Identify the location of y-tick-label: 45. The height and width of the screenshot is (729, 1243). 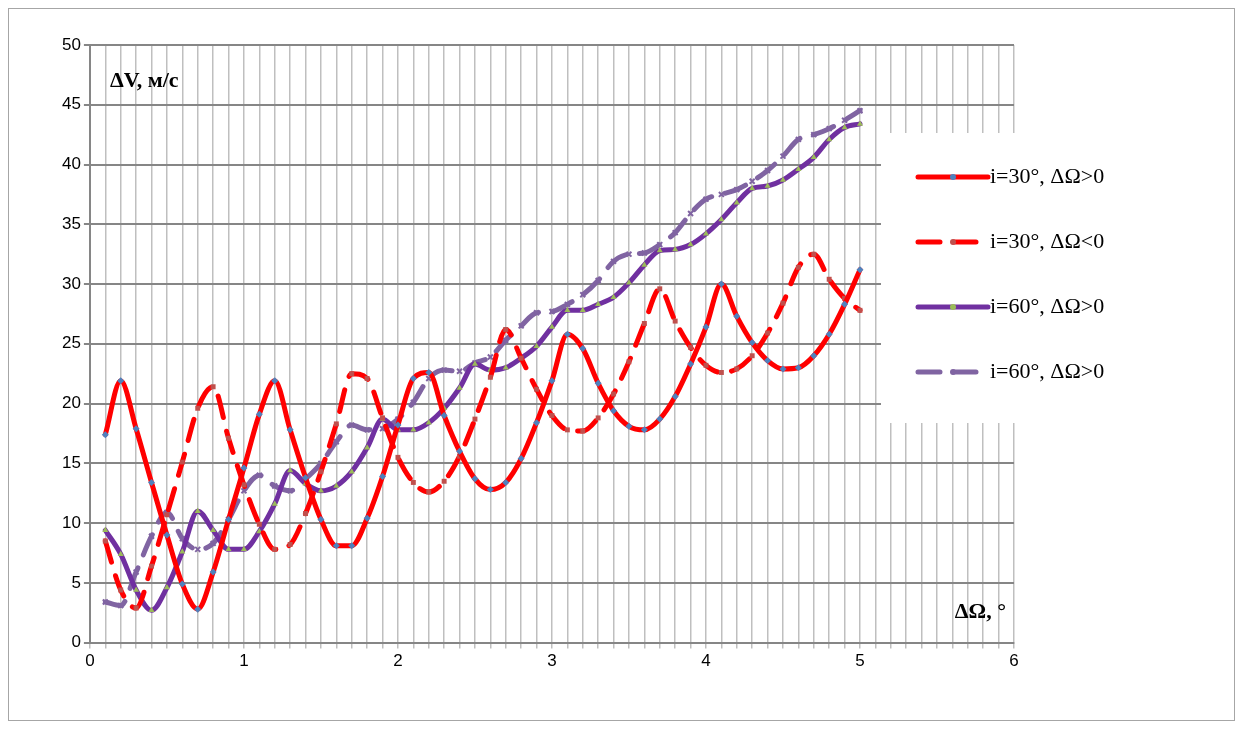
(71, 104).